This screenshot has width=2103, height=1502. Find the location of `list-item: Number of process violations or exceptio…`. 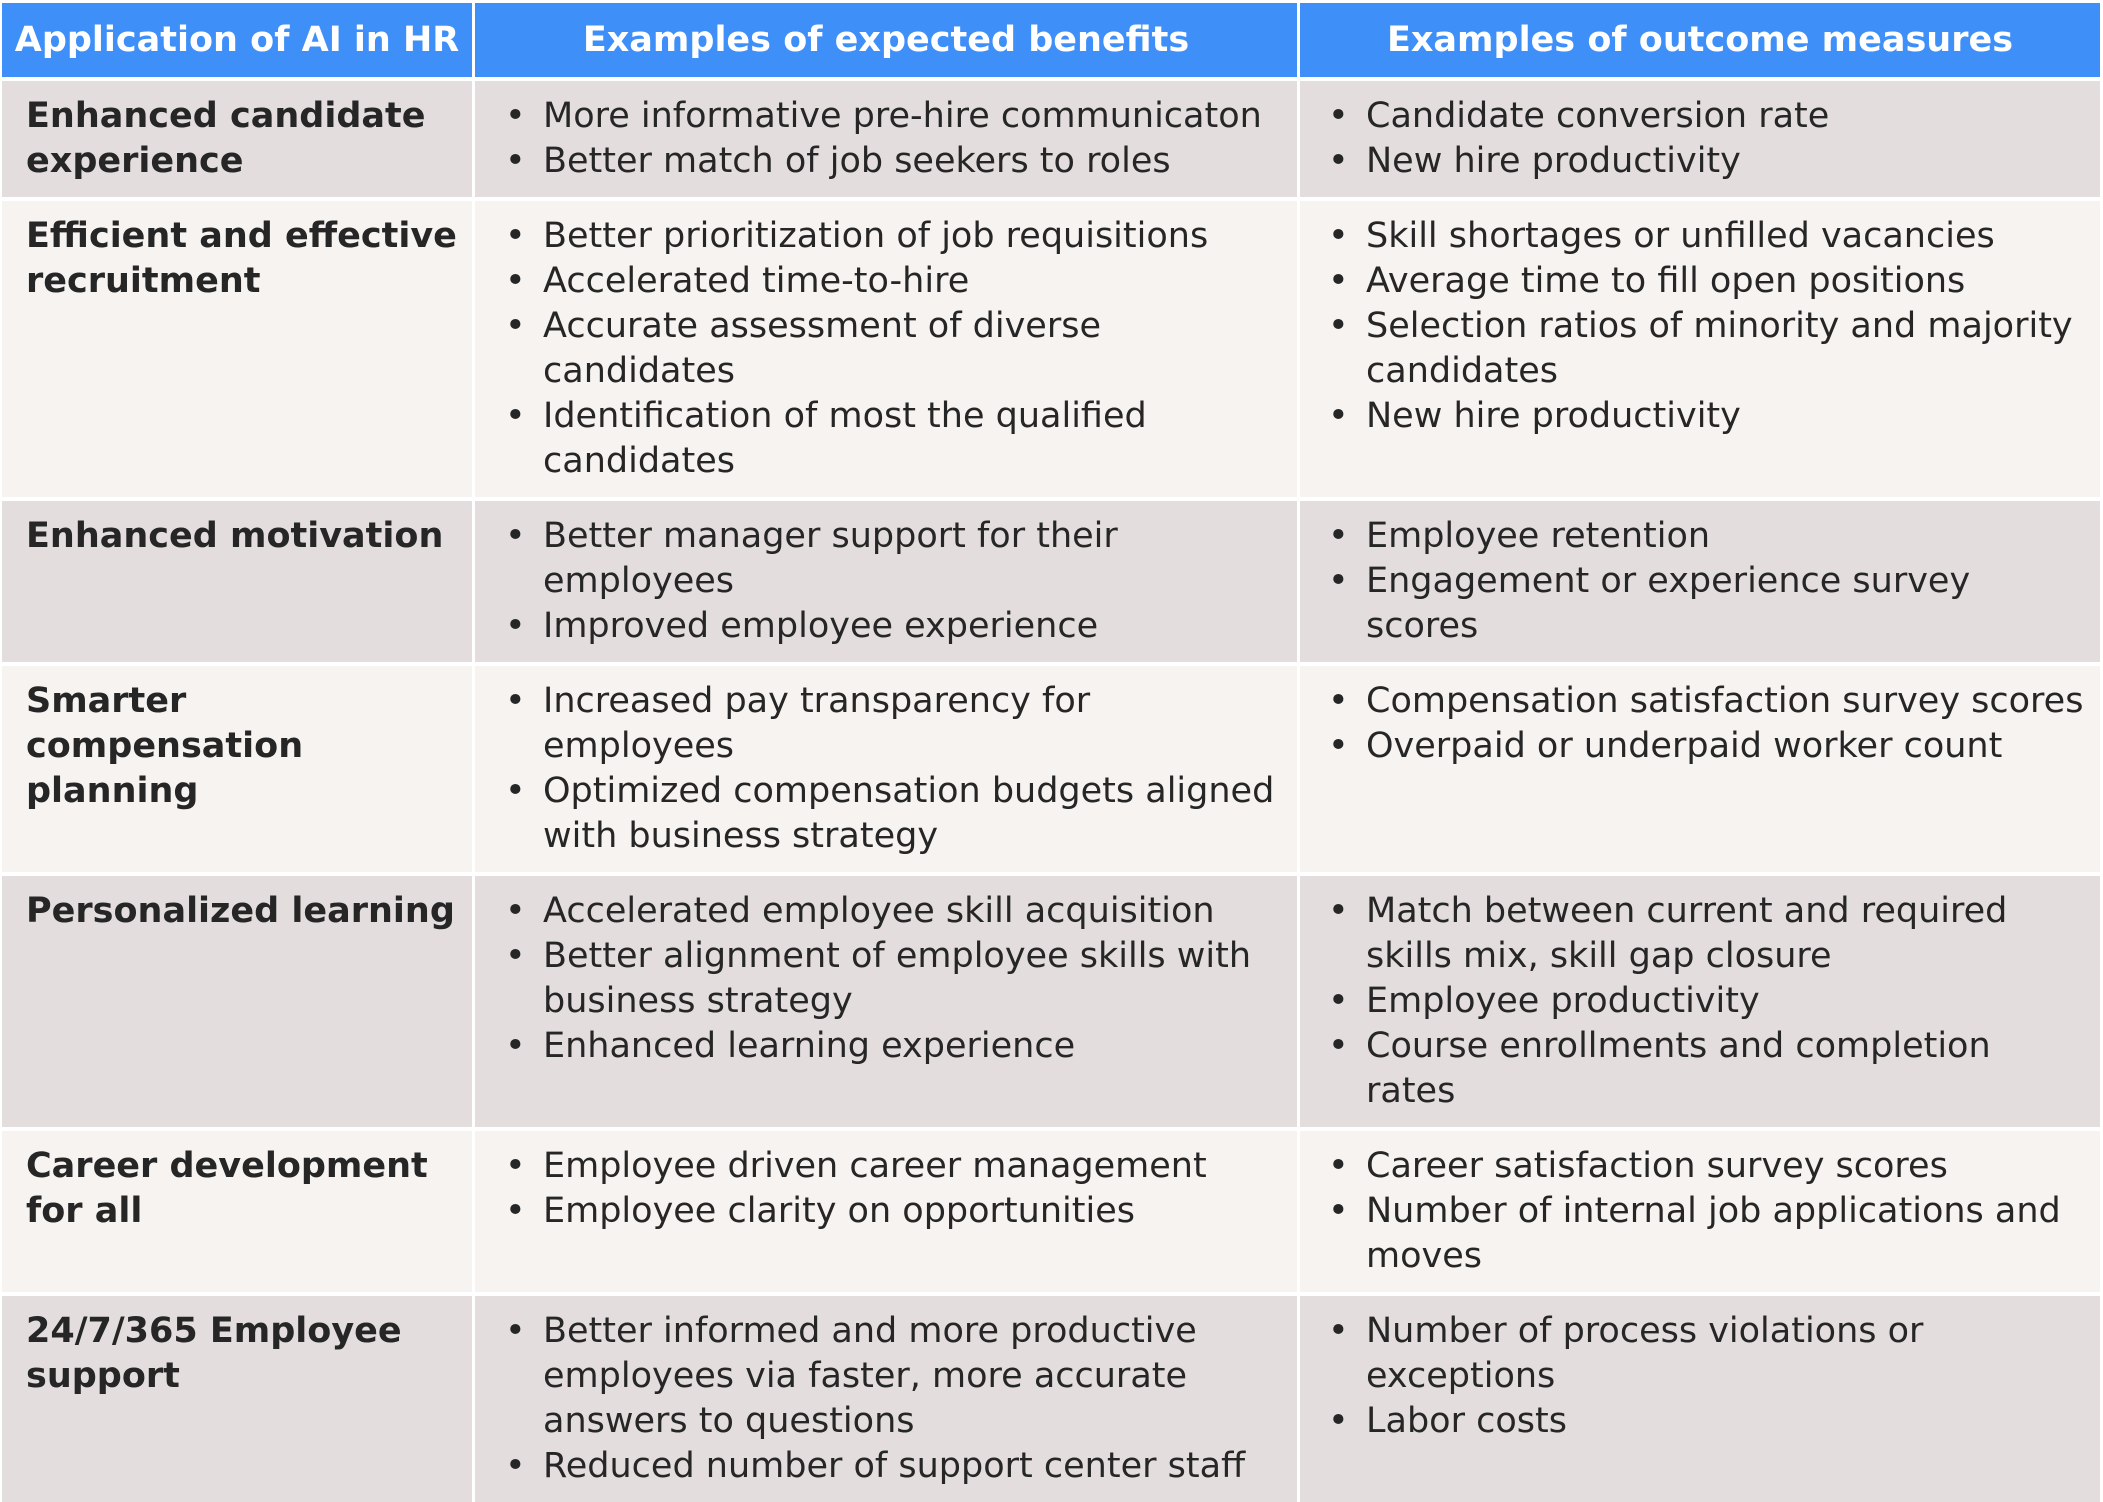

list-item: Number of process violations or exceptio… is located at coordinates (1708, 1354).